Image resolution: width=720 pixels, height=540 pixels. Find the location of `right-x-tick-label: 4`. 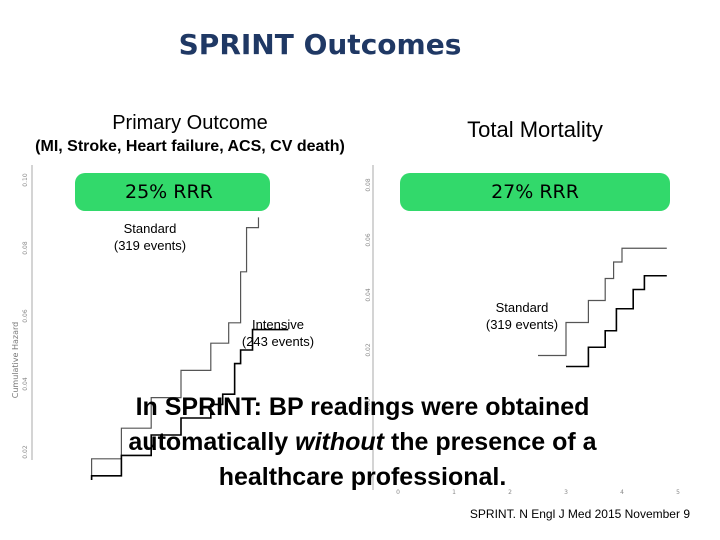

right-x-tick-label: 4 is located at coordinates (622, 492).